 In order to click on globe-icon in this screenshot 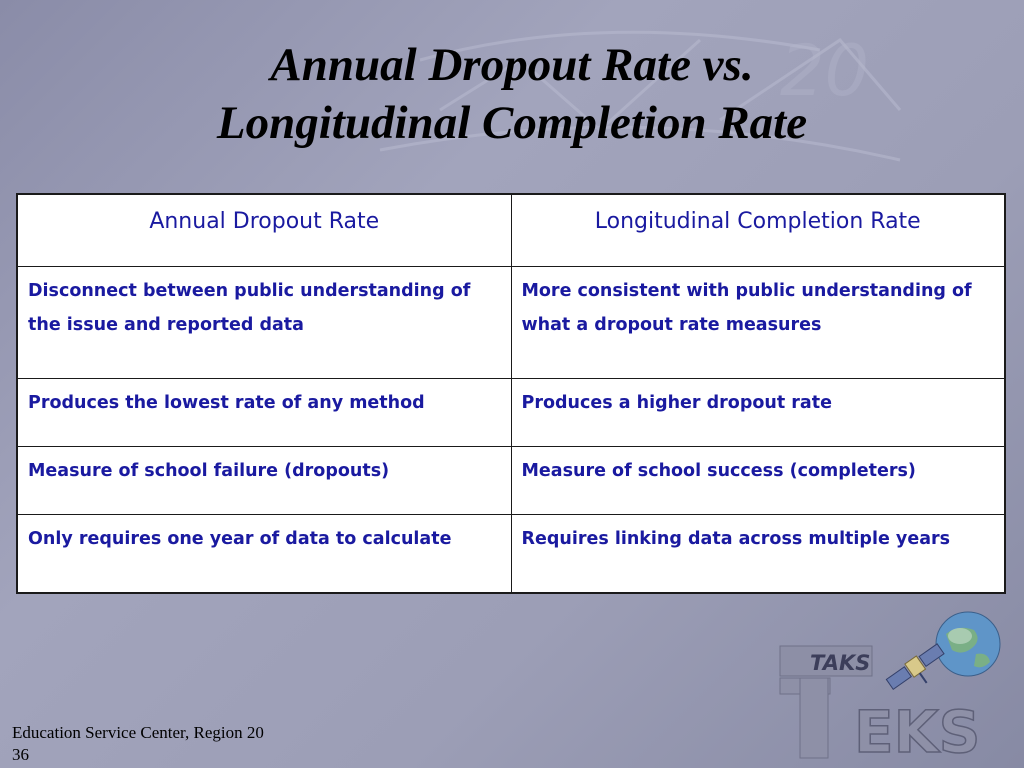, I will do `click(968, 644)`.